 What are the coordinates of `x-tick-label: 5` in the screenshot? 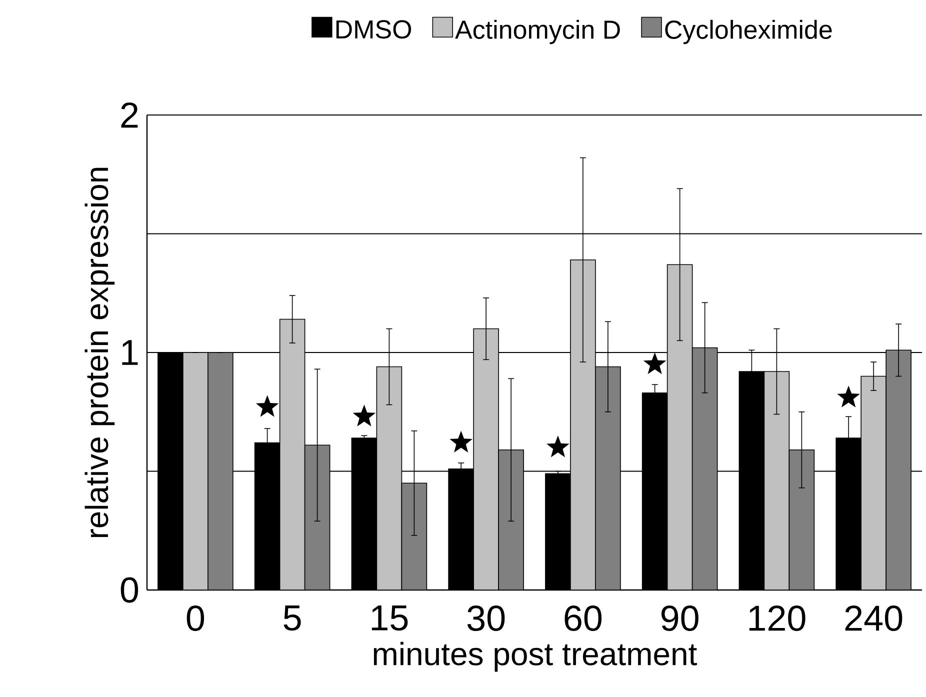 It's located at (292, 618).